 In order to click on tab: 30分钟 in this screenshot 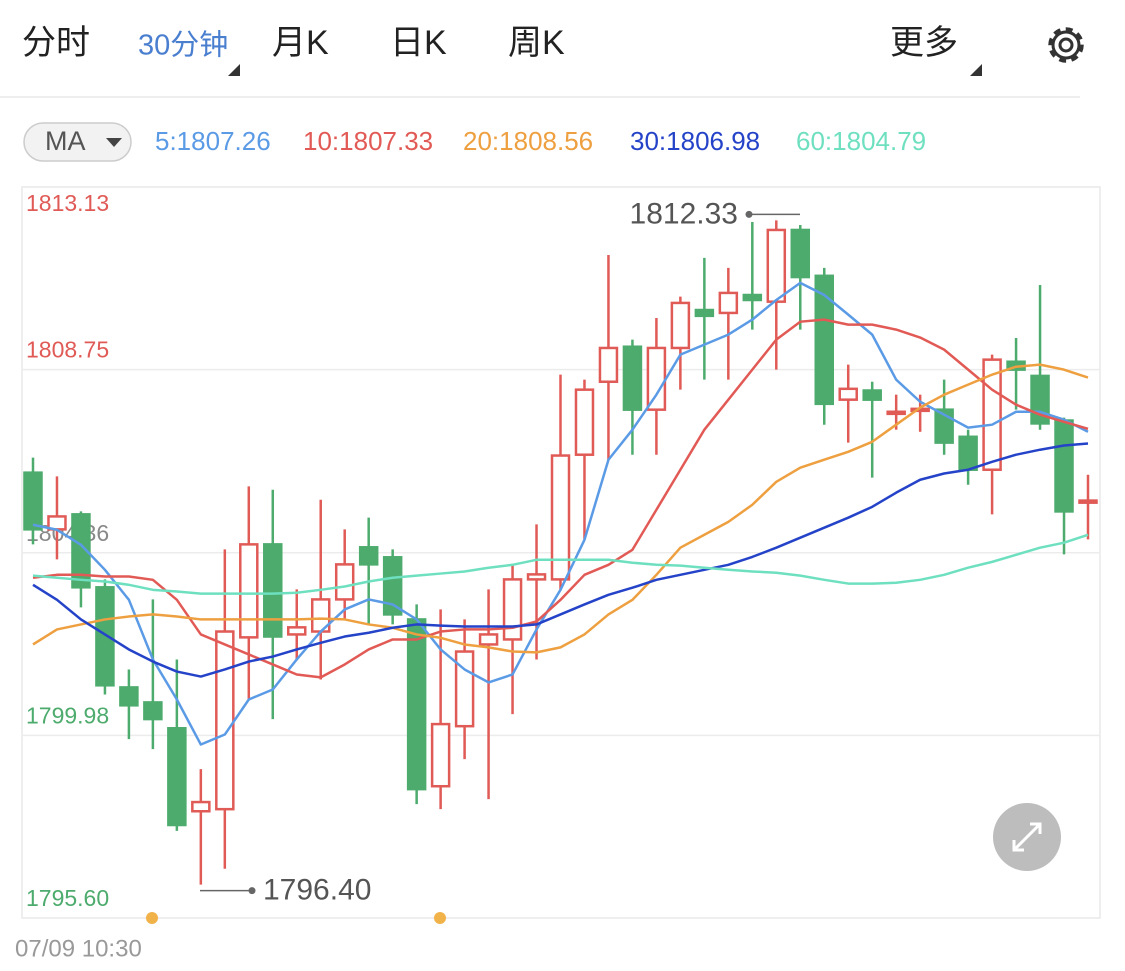, I will do `click(183, 45)`.